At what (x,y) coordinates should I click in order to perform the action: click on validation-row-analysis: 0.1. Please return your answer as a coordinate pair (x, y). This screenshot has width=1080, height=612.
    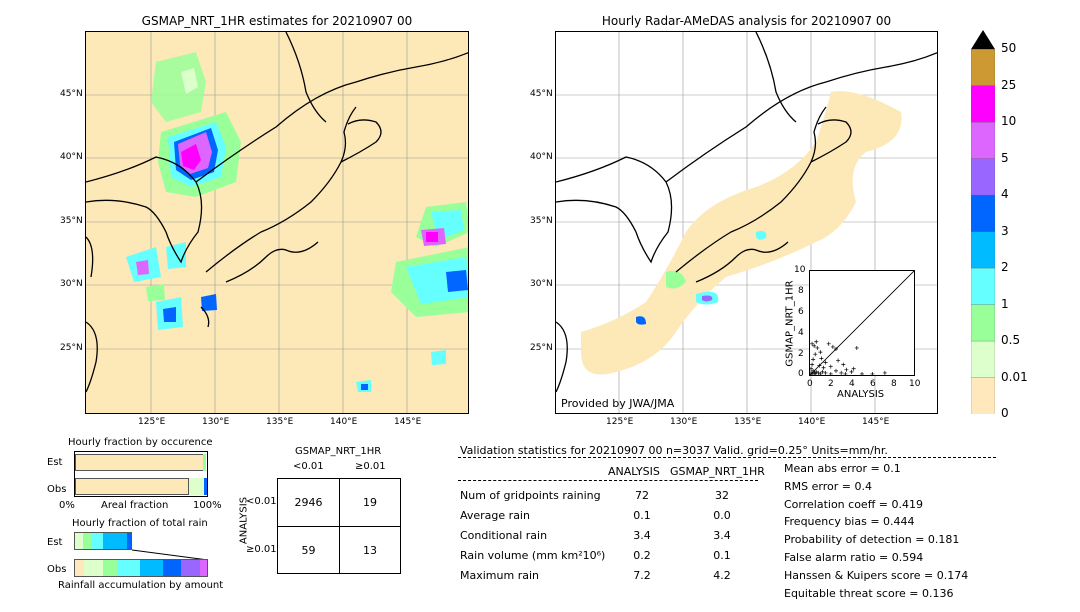
    Looking at the image, I should click on (642, 515).